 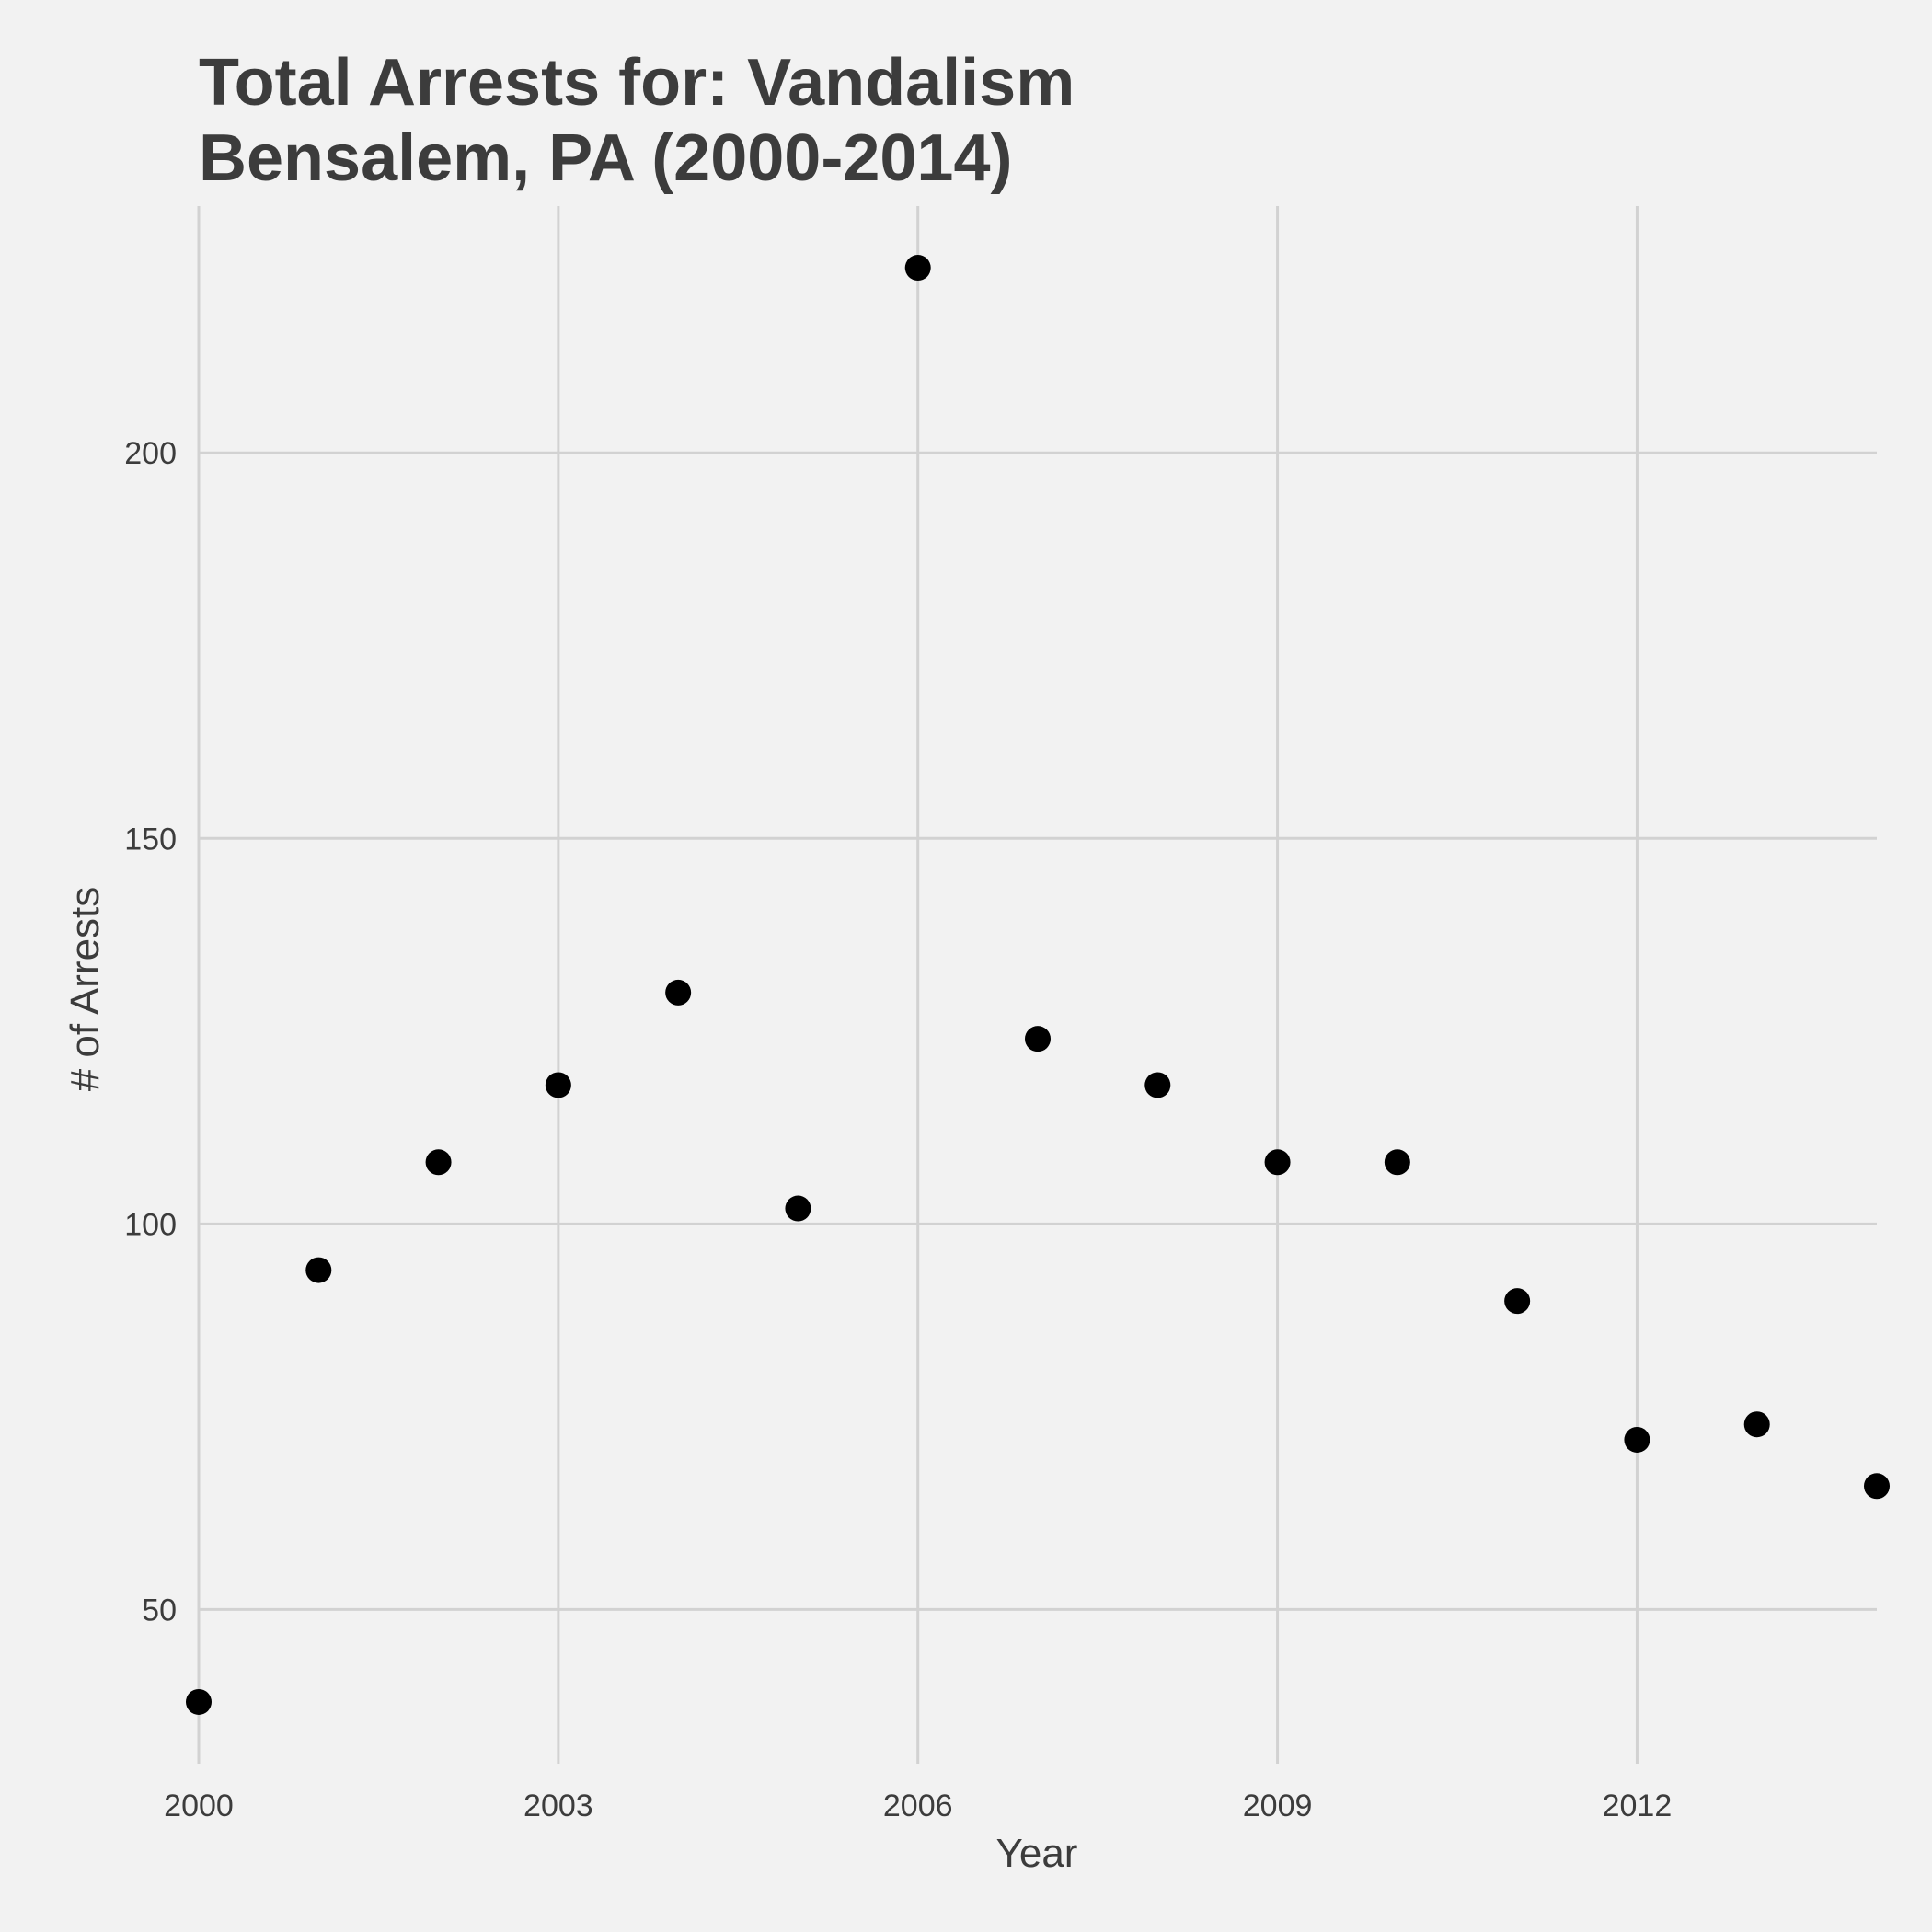 I want to click on data-point-2012, so click(x=1637, y=1439).